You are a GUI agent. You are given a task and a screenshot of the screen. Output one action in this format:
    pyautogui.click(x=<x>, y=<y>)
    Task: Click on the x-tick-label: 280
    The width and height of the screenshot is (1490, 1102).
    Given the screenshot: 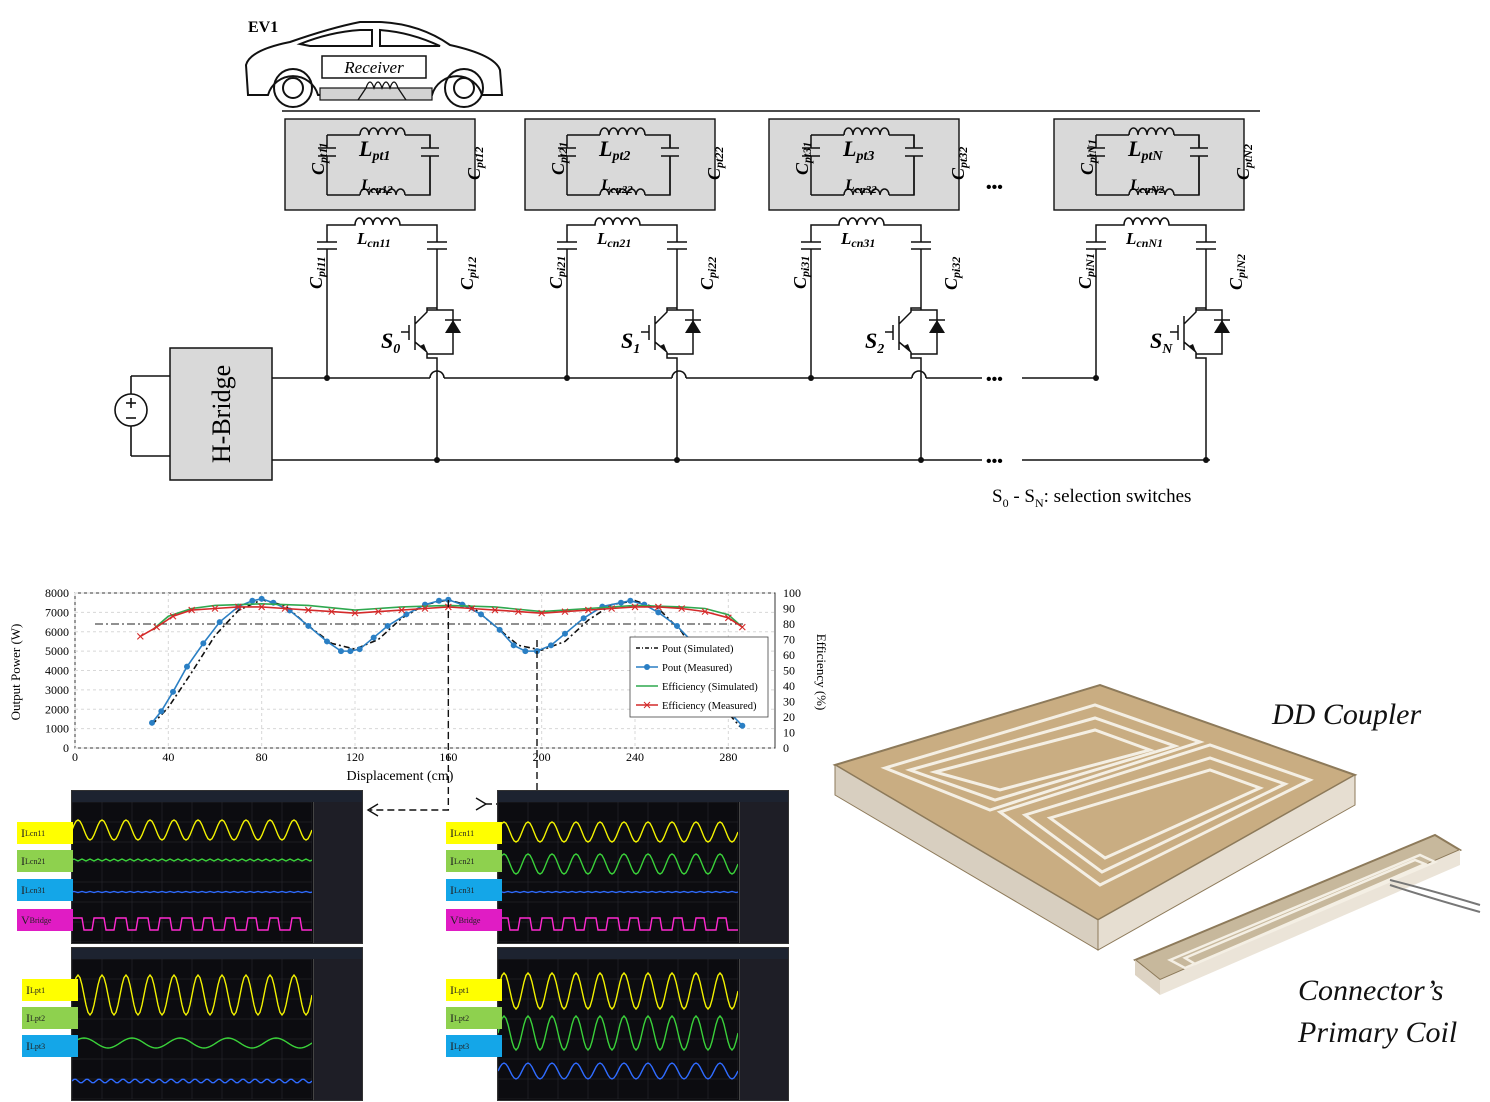 What is the action you would take?
    pyautogui.click(x=728, y=757)
    